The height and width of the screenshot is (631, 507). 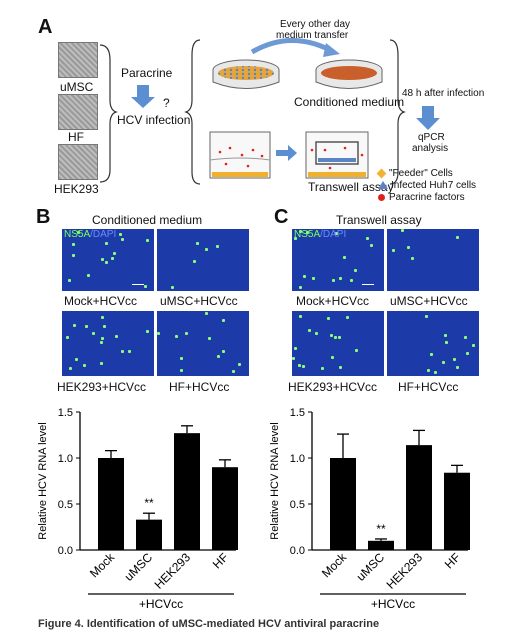 I want to click on hek293-micrograph, so click(x=78, y=162).